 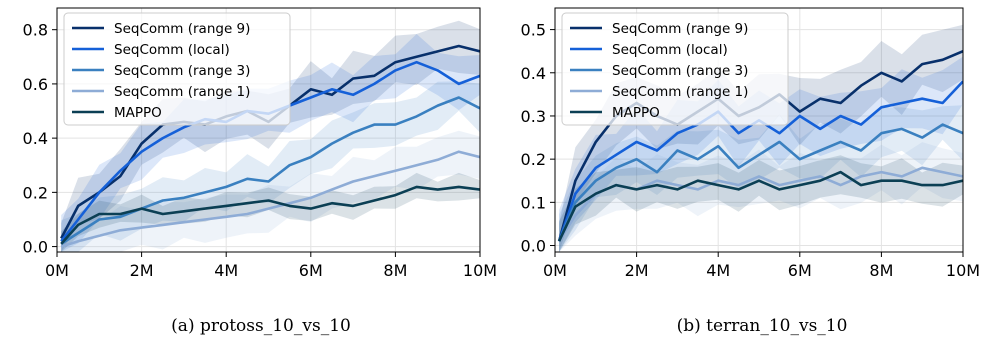 What do you see at coordinates (533, 30) in the screenshot?
I see `y-tick-label: 0.5` at bounding box center [533, 30].